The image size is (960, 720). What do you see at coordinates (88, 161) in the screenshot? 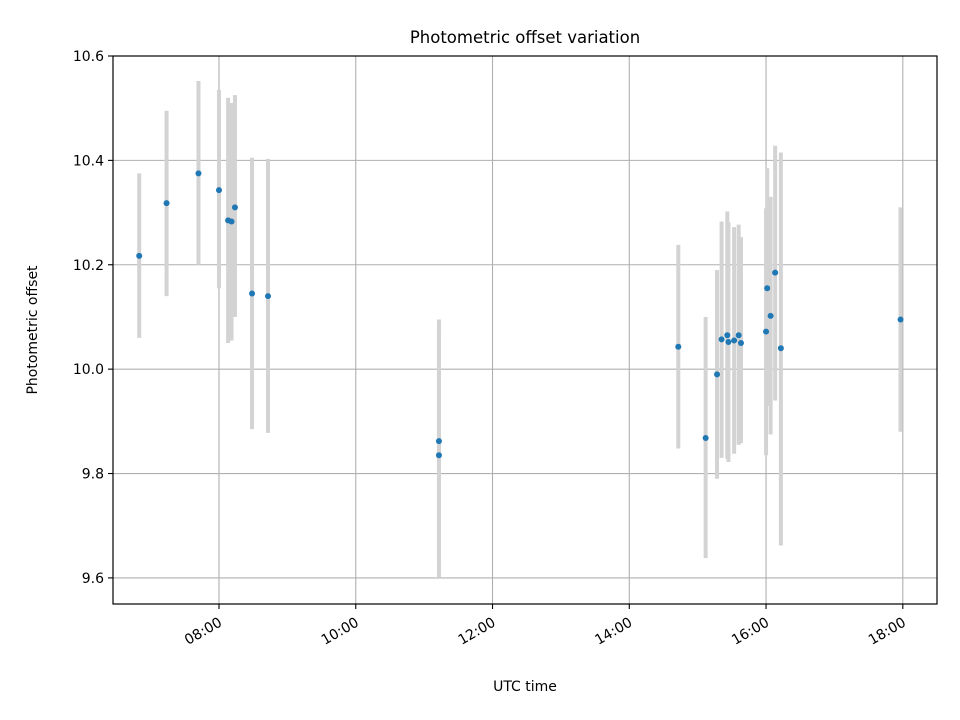
I see `y-tick-label: 10.4` at bounding box center [88, 161].